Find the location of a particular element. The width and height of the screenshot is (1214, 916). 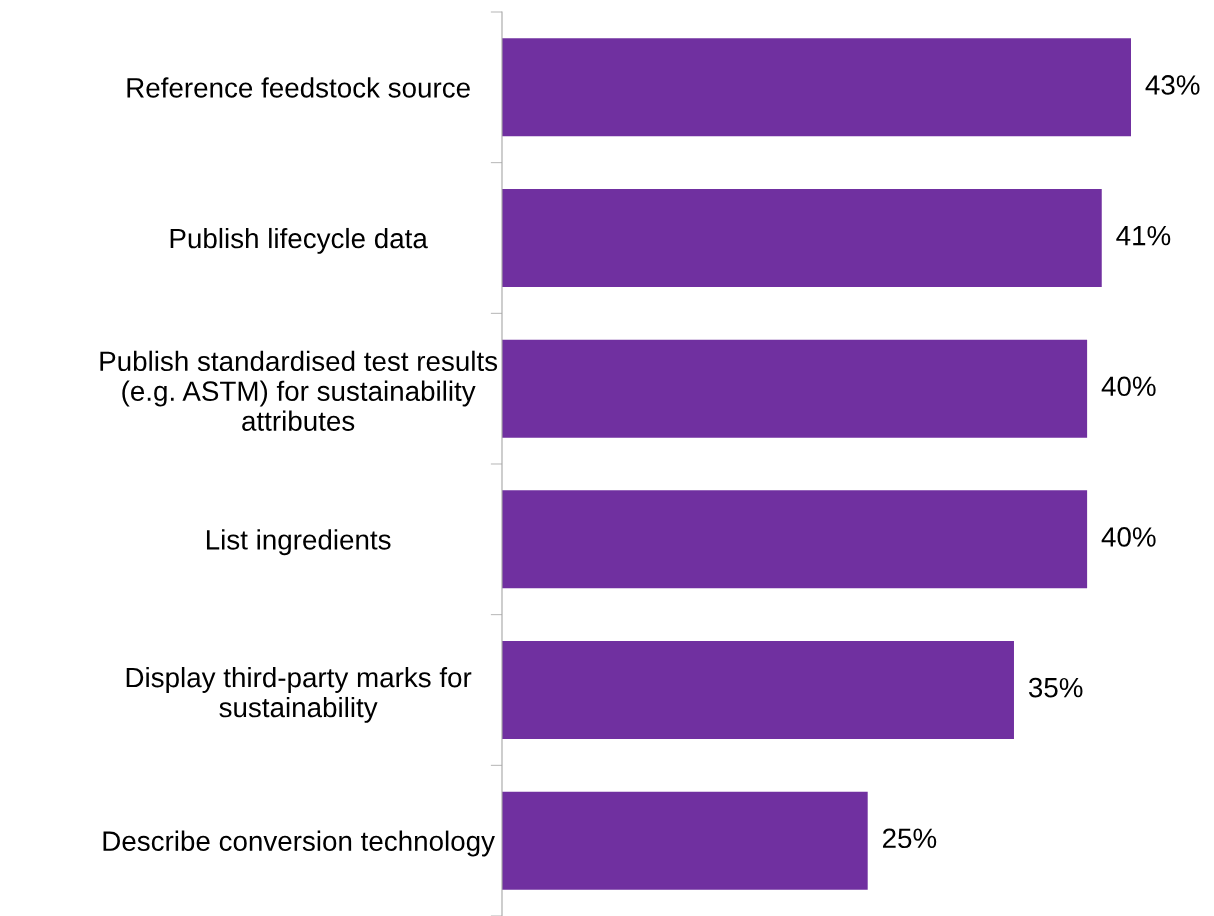

y-tick-label: Describe conversion technology is located at coordinates (299, 843).